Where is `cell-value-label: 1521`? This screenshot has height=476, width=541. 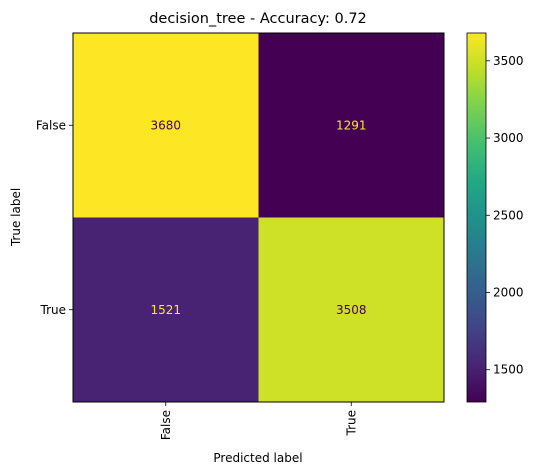 cell-value-label: 1521 is located at coordinates (165, 310).